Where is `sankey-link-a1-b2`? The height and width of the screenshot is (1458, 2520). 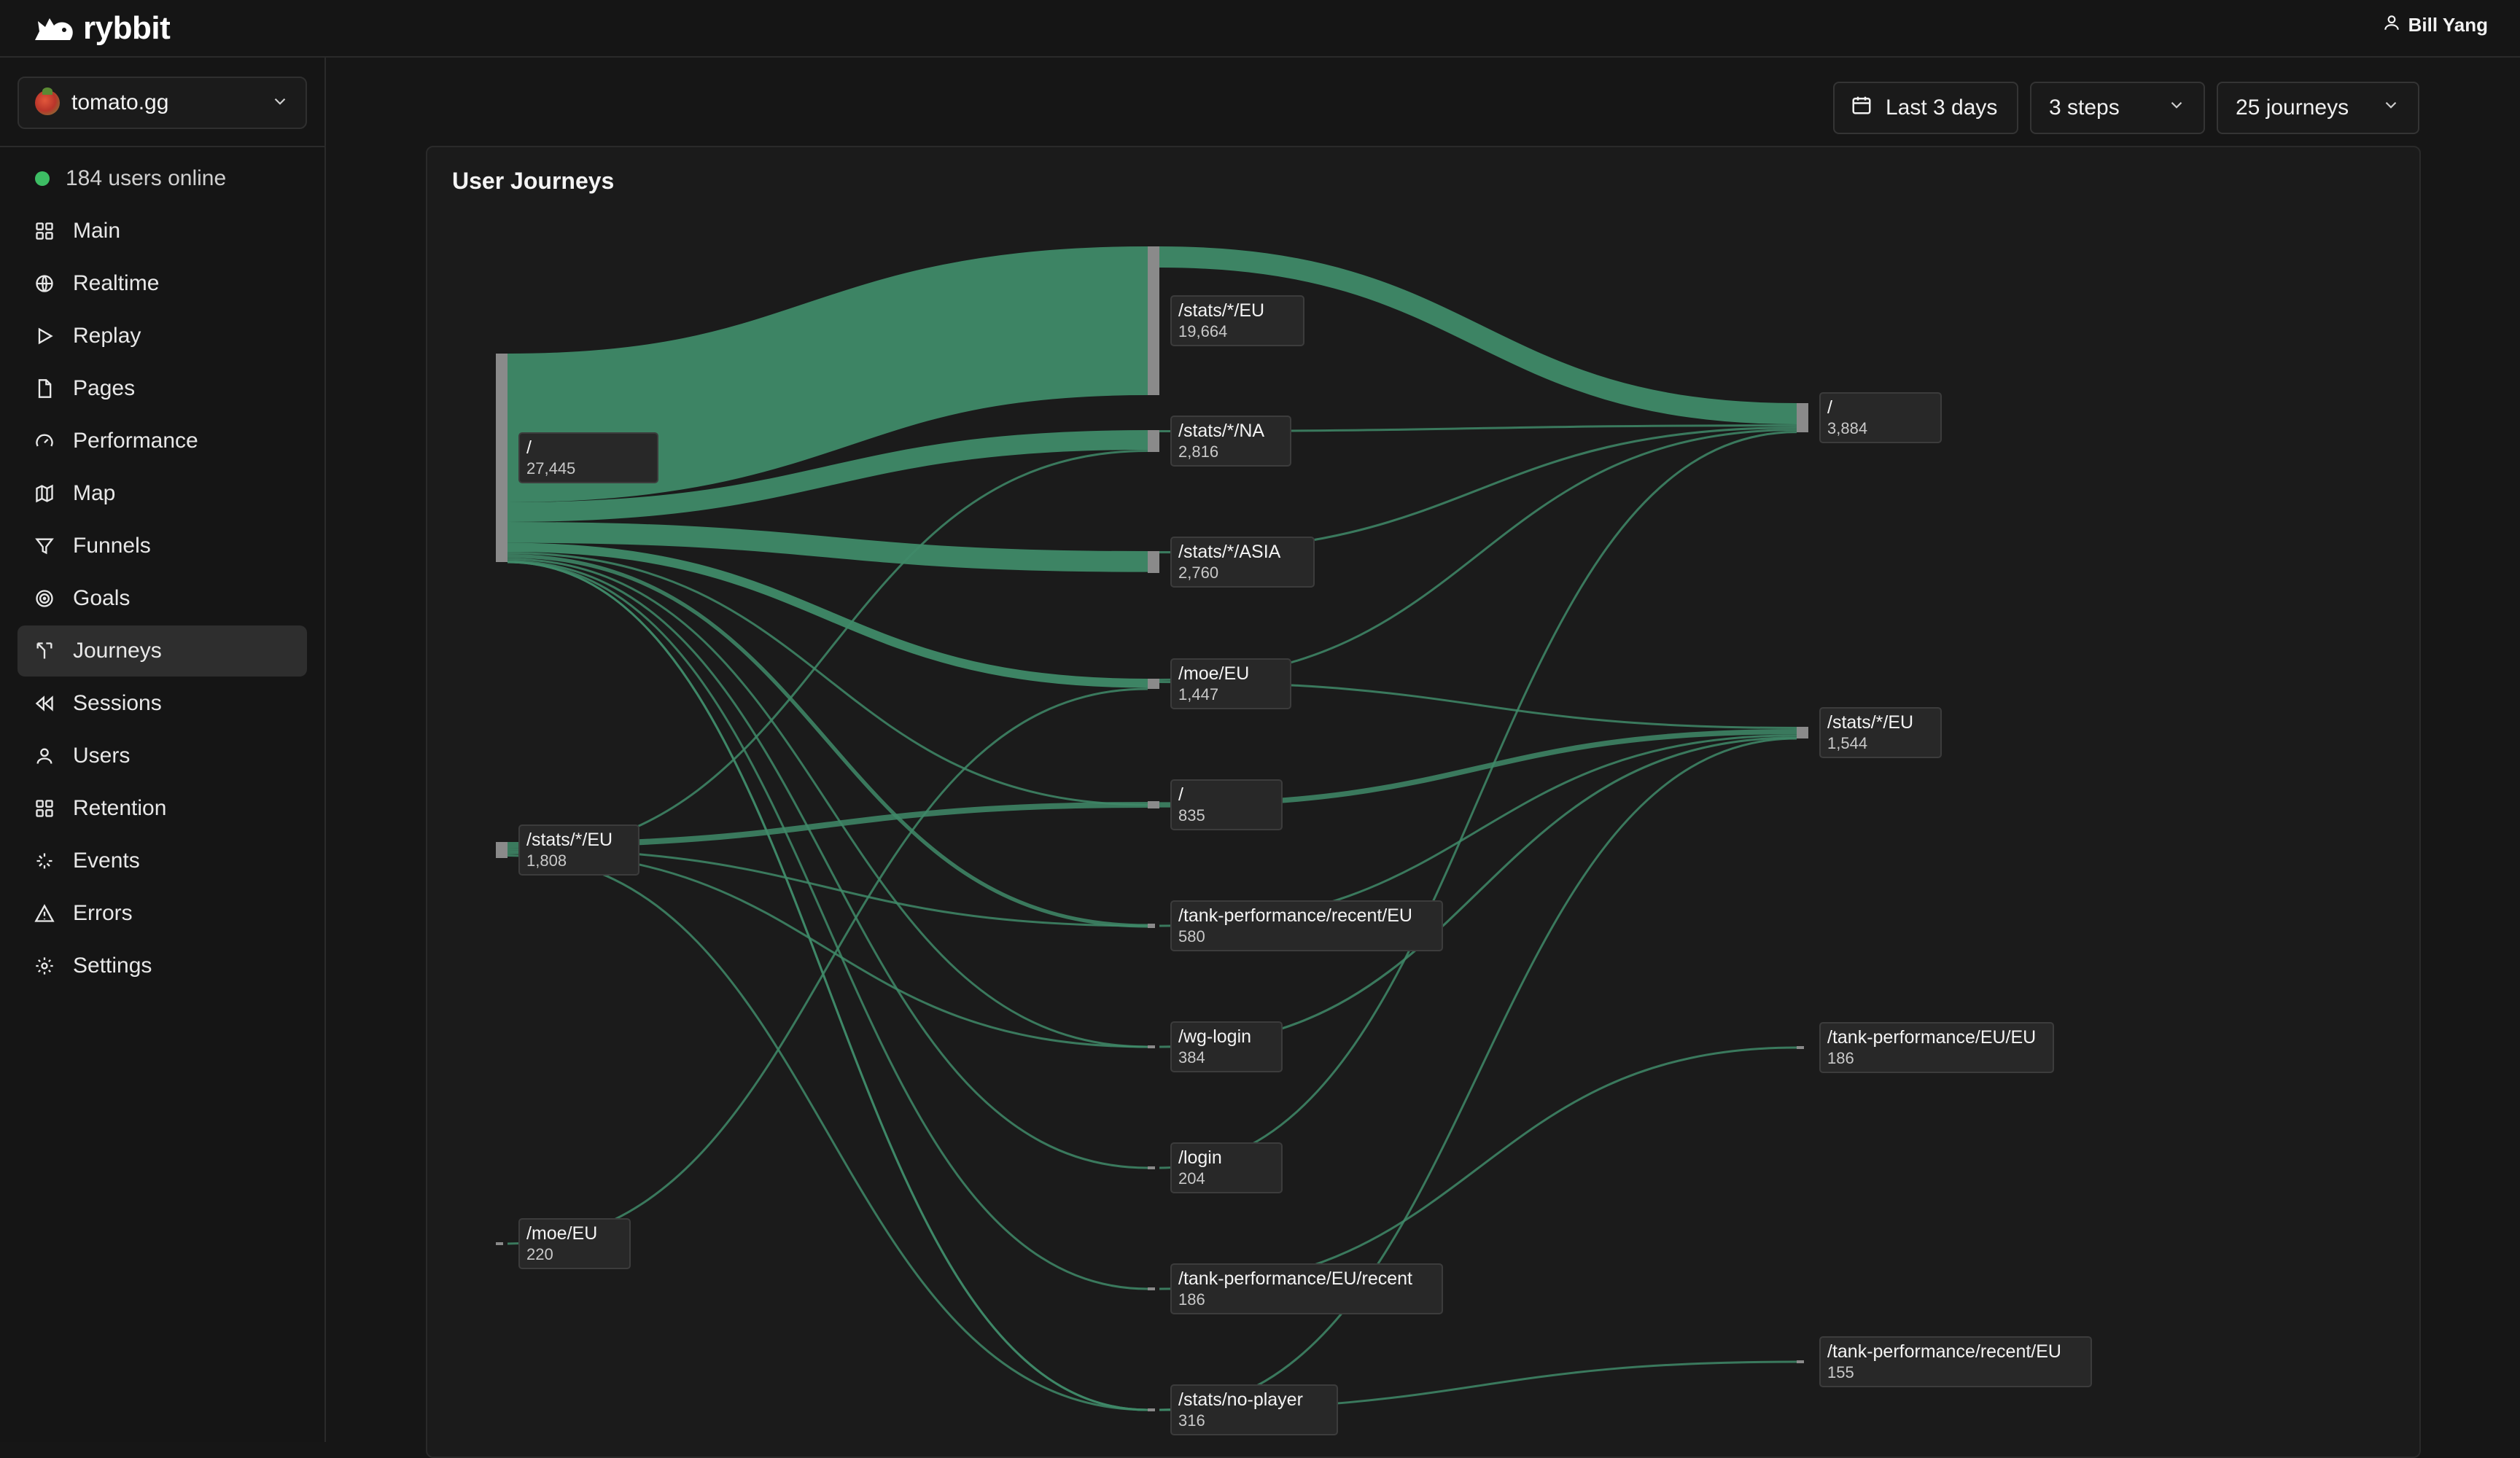
sankey-link-a1-b2 is located at coordinates (827, 476).